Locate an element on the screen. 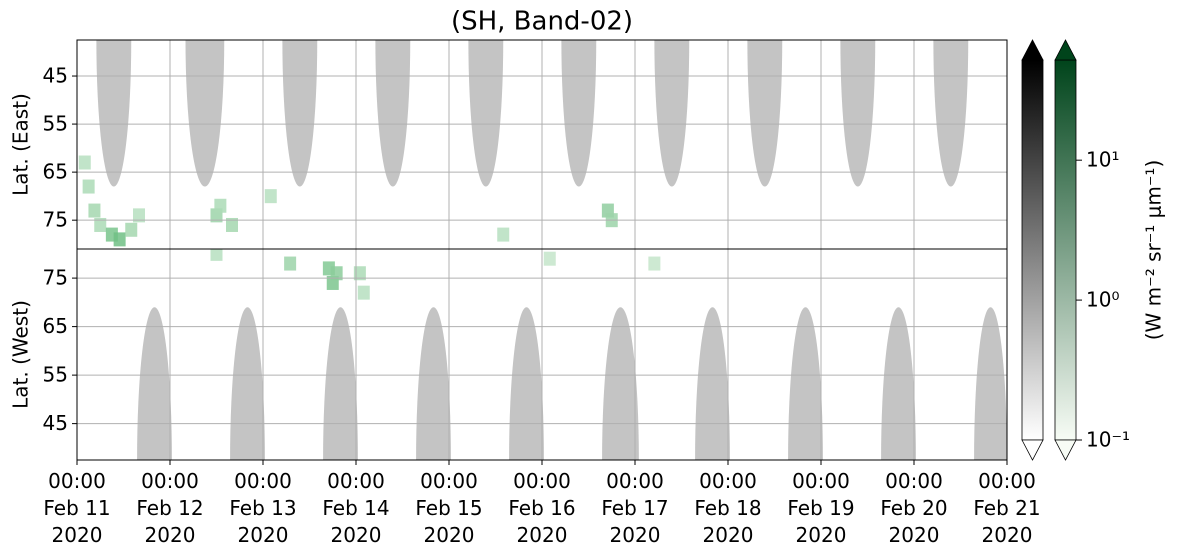 The image size is (1181, 556). x-tick-label: 00:00 Feb 17 2020 is located at coordinates (634, 508).